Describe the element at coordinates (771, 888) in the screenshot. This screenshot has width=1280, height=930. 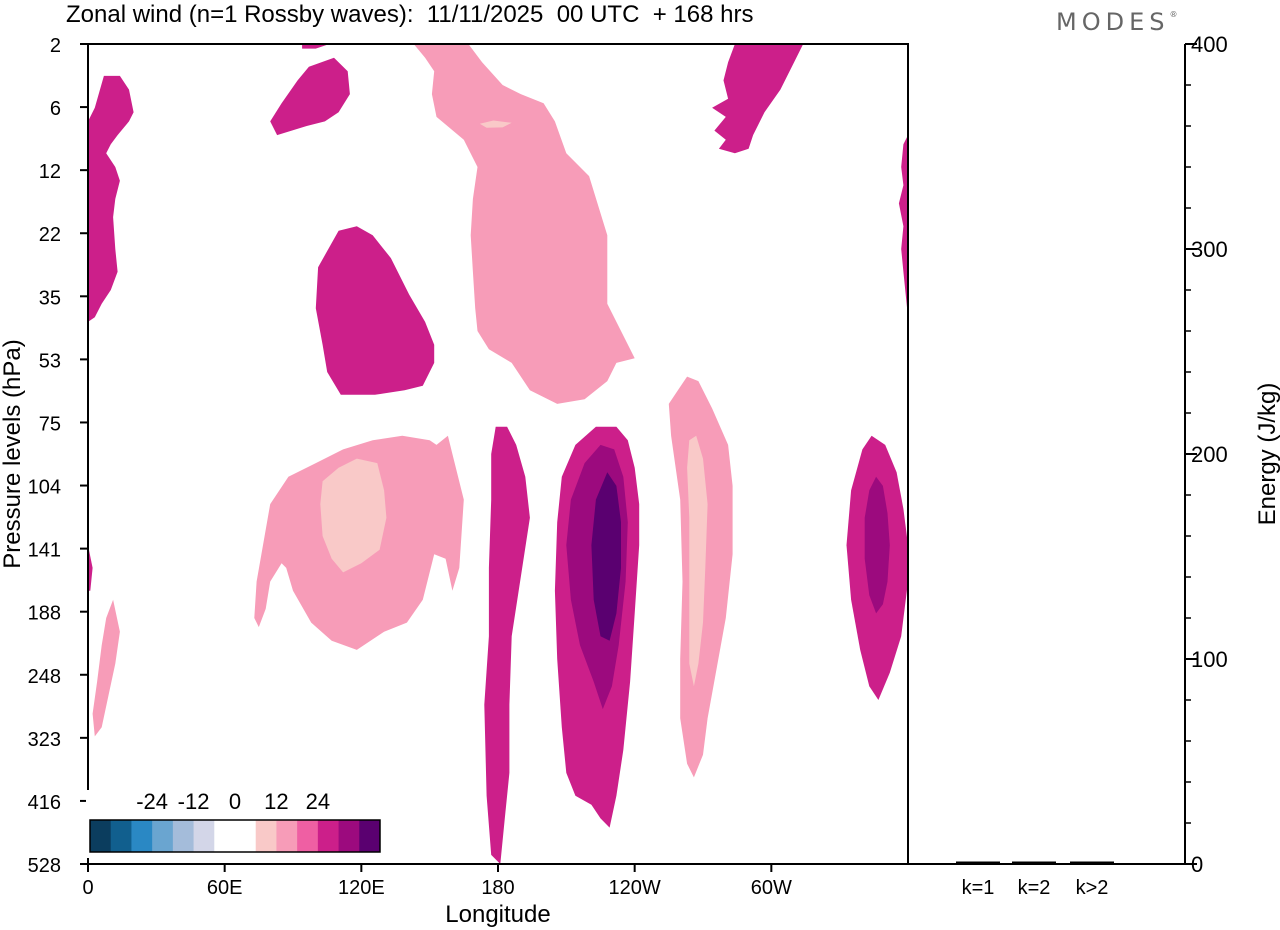
I see `x-tick-label: 60W` at that location.